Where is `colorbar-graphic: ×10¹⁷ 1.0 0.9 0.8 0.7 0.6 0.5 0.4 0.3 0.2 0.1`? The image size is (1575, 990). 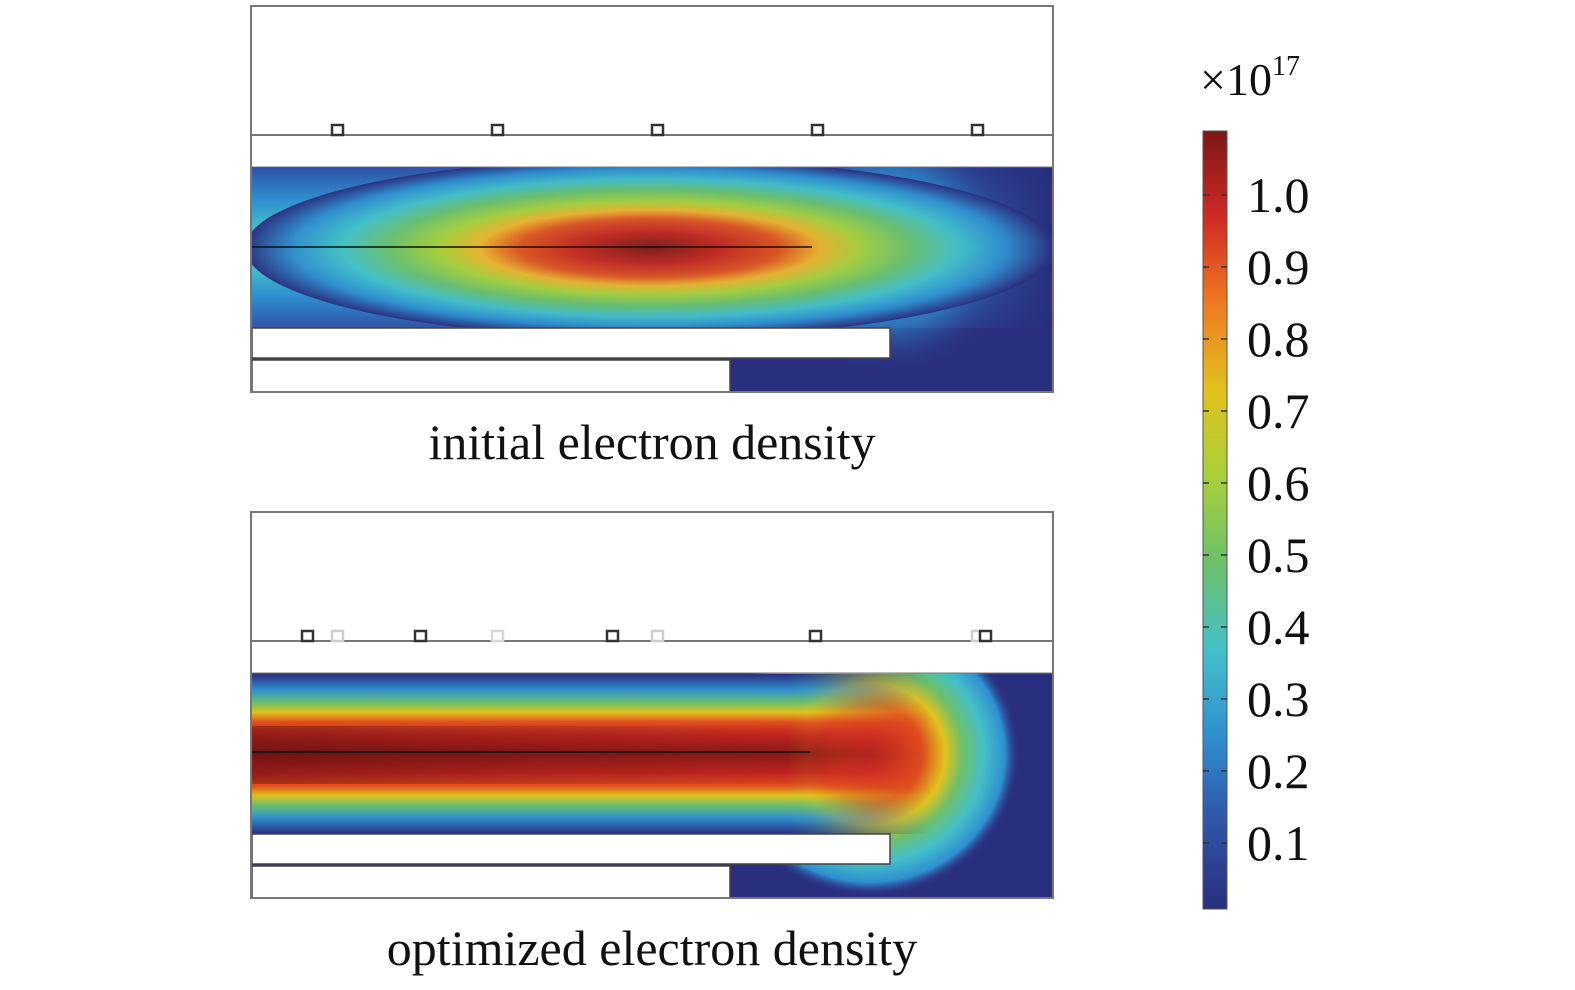 colorbar-graphic: ×10¹⁷ 1.0 0.9 0.8 0.7 0.6 0.5 0.4 0.3 0.2 0.1 is located at coordinates (1255, 480).